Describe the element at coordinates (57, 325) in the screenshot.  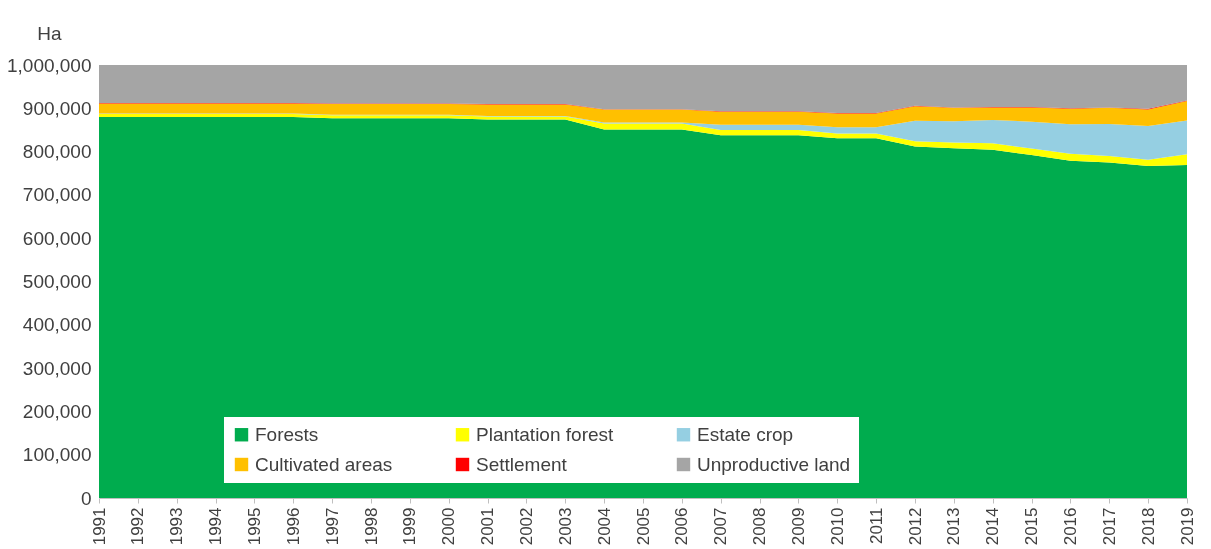
I see `y-tick-label: 400,000` at that location.